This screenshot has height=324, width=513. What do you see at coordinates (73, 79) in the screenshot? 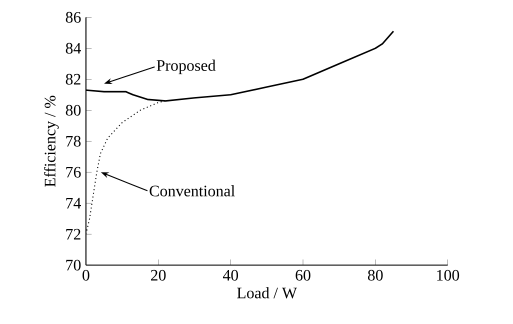
I see `y-tick-label: 82` at bounding box center [73, 79].